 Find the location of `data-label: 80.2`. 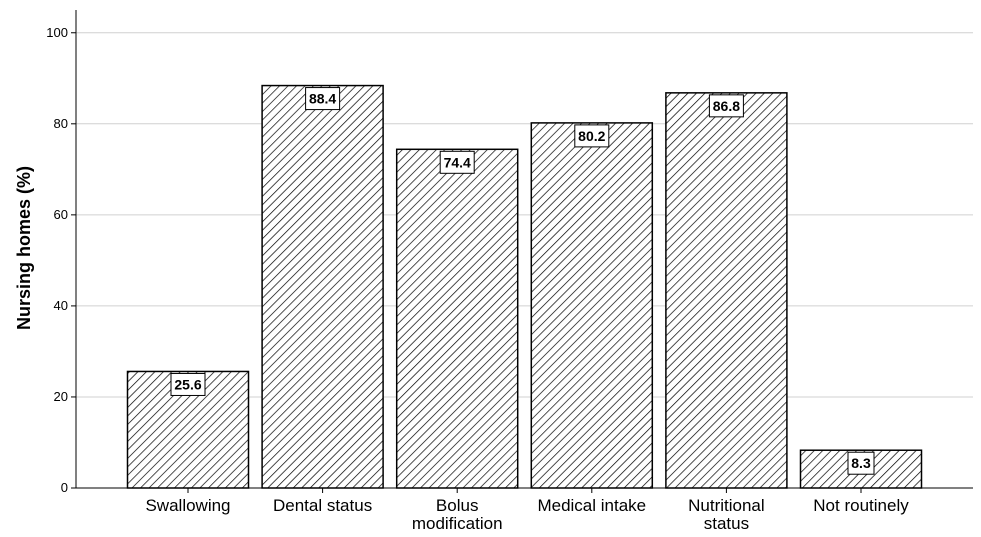

data-label: 80.2 is located at coordinates (591, 136).